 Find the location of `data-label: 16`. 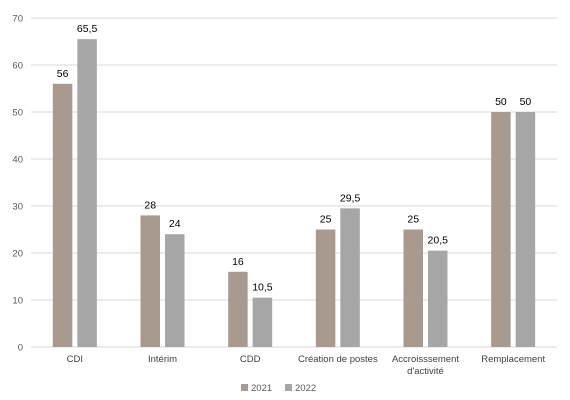

data-label: 16 is located at coordinates (238, 262).